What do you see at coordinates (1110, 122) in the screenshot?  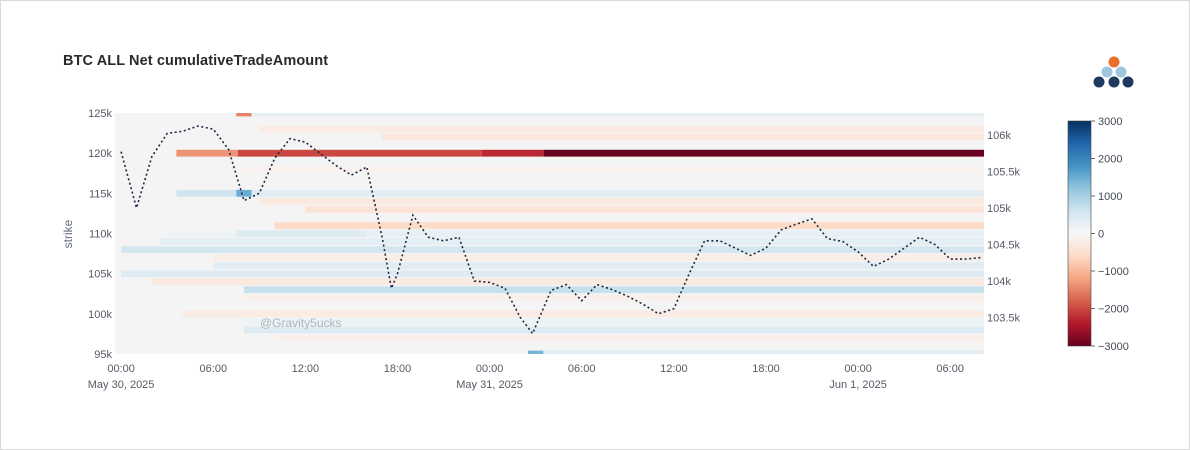 I see `colorbar-tick-label: 3000` at bounding box center [1110, 122].